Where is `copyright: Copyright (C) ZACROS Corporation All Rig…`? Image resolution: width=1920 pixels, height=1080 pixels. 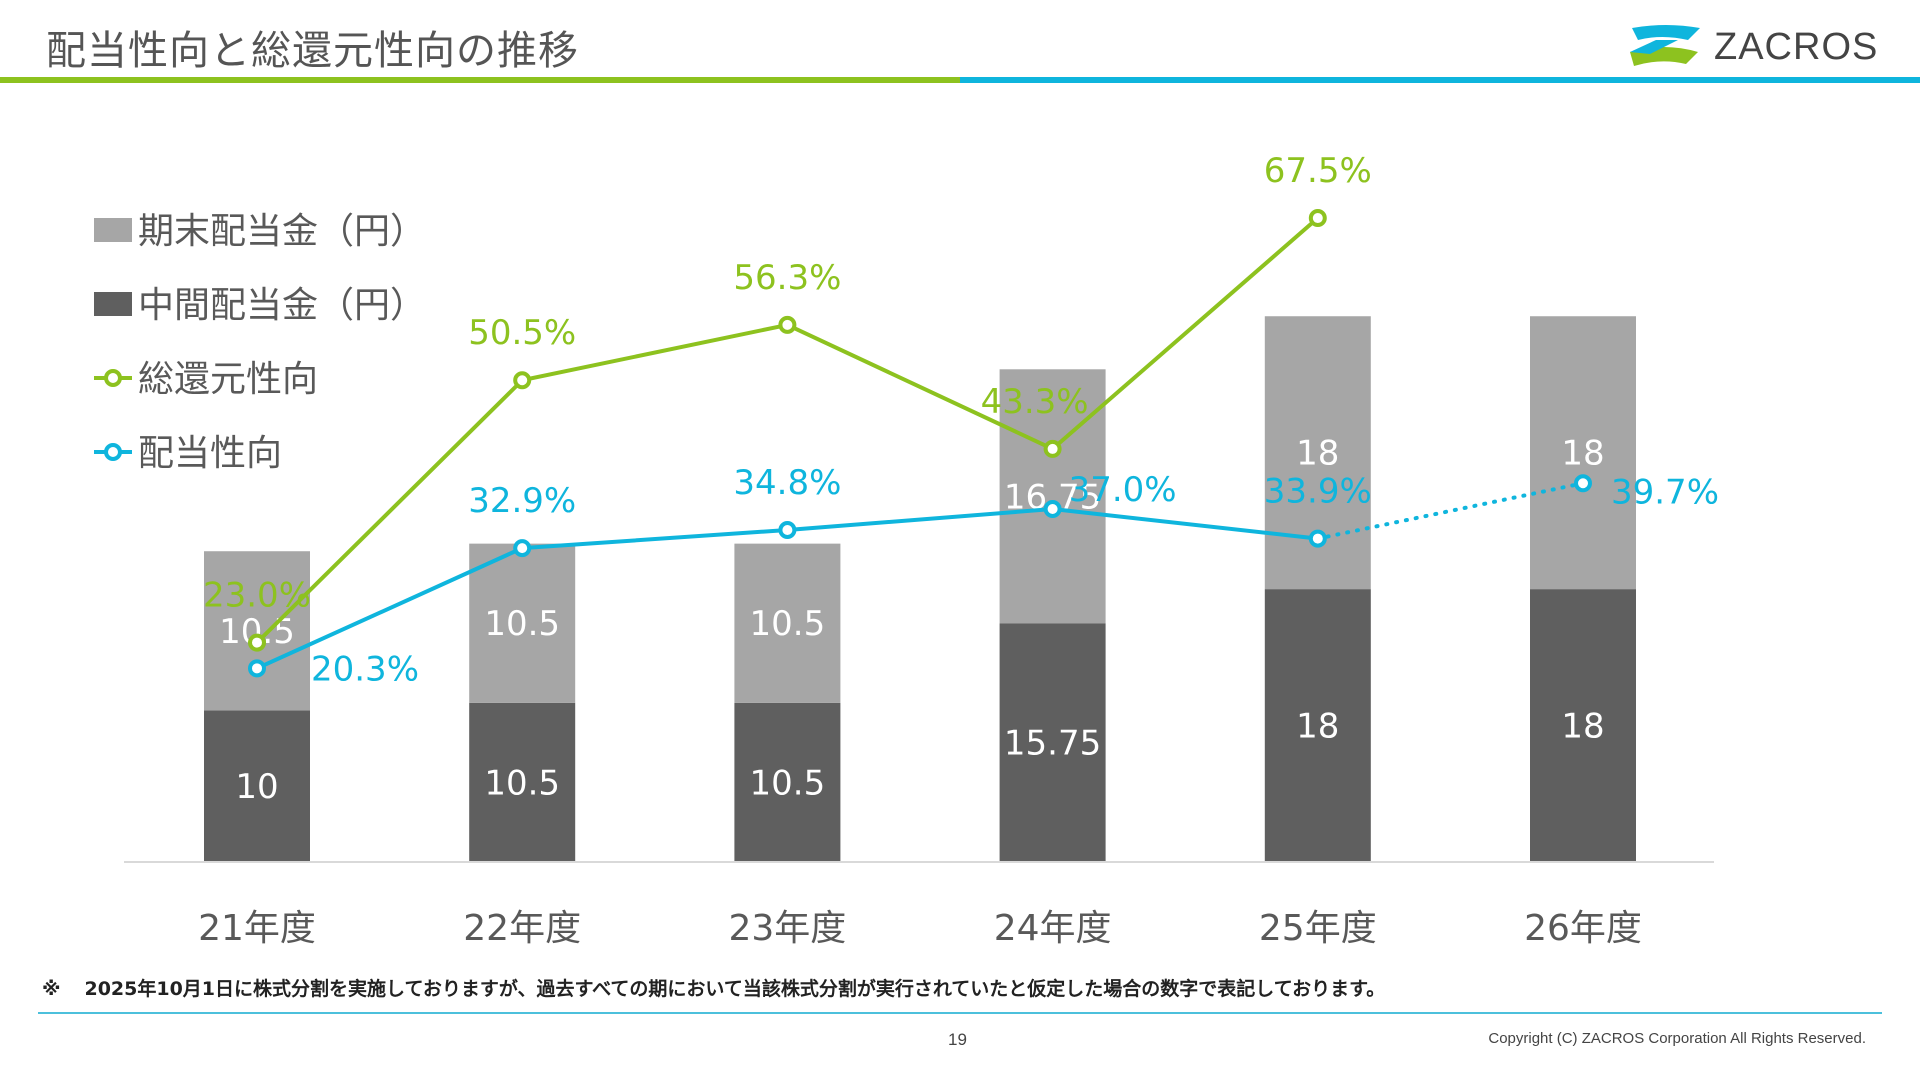 copyright: Copyright (C) ZACROS Corporation All Rig… is located at coordinates (1677, 1038).